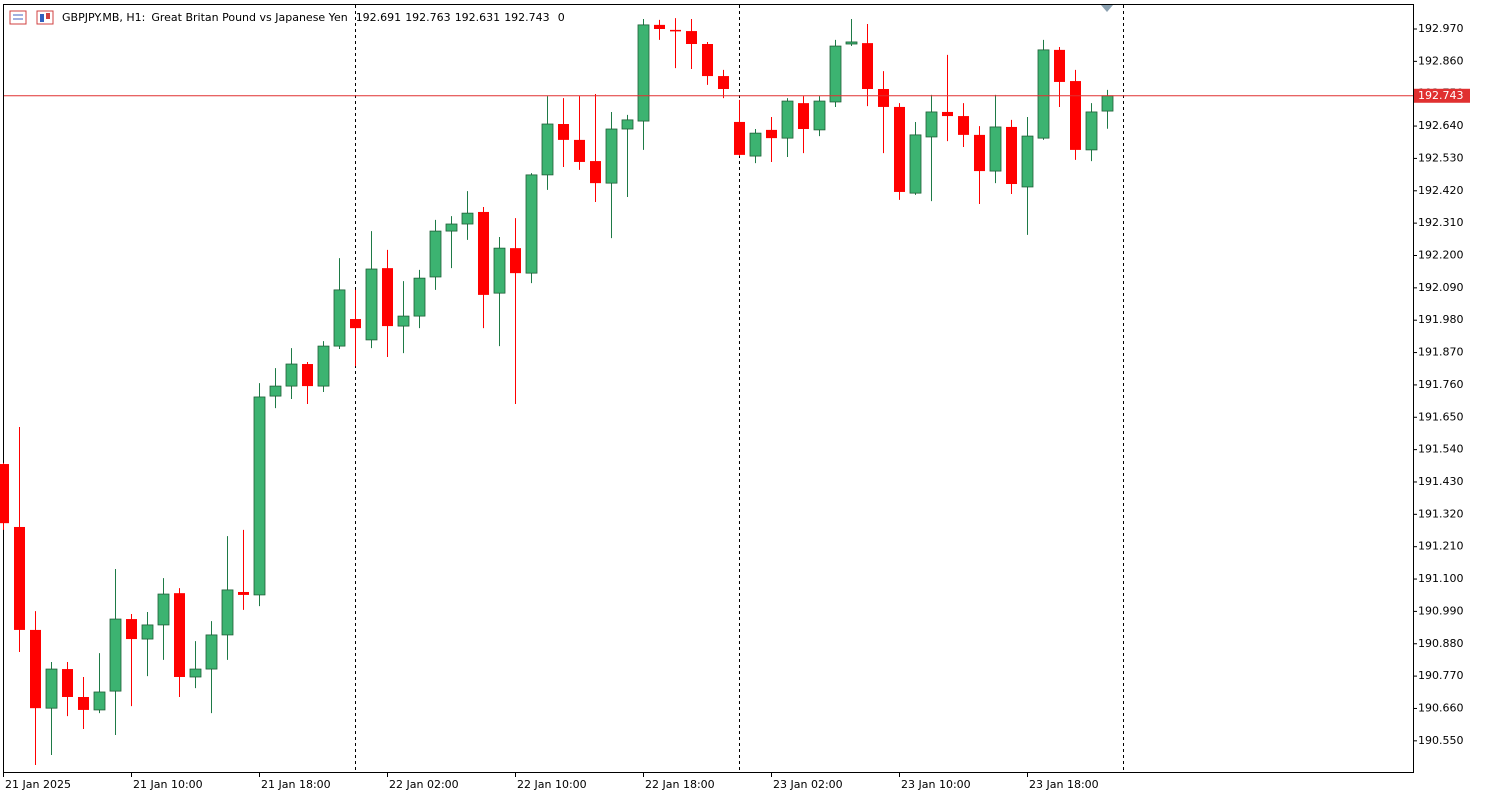  What do you see at coordinates (379, 17) in the screenshot?
I see `open-value: 192.691` at bounding box center [379, 17].